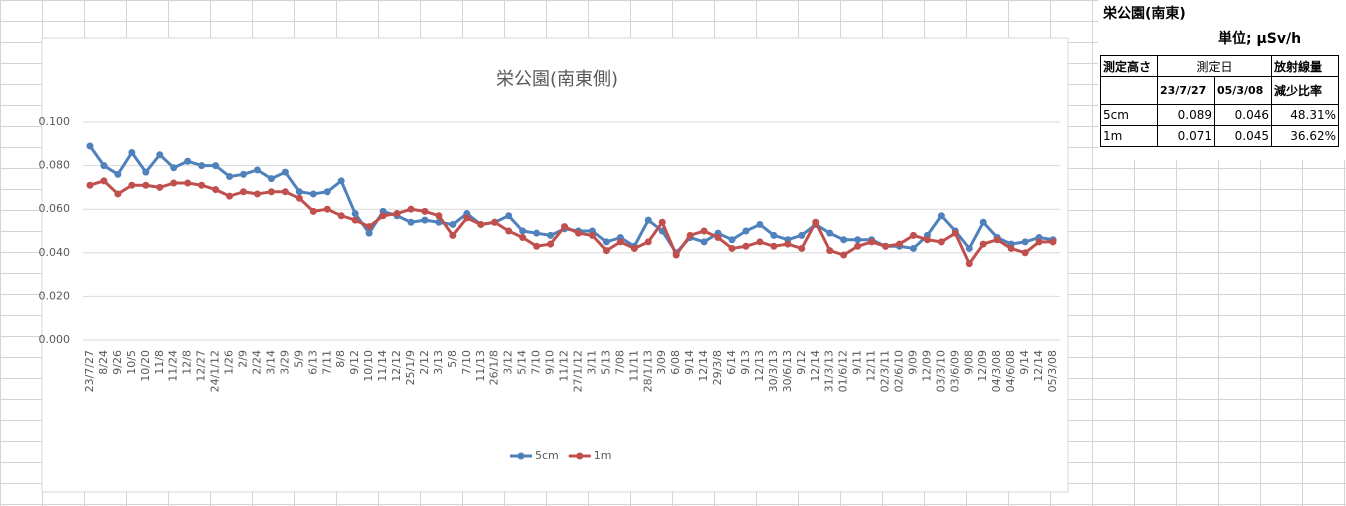 Image resolution: width=1346 pixels, height=506 pixels. Describe the element at coordinates (131, 362) in the screenshot. I see `x-tick-label: 10/5` at that location.